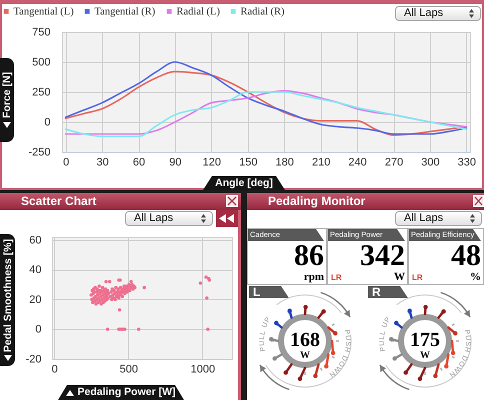 This screenshot has width=484, height=400. What do you see at coordinates (357, 162) in the screenshot?
I see `x-tick-label: 240` at bounding box center [357, 162].